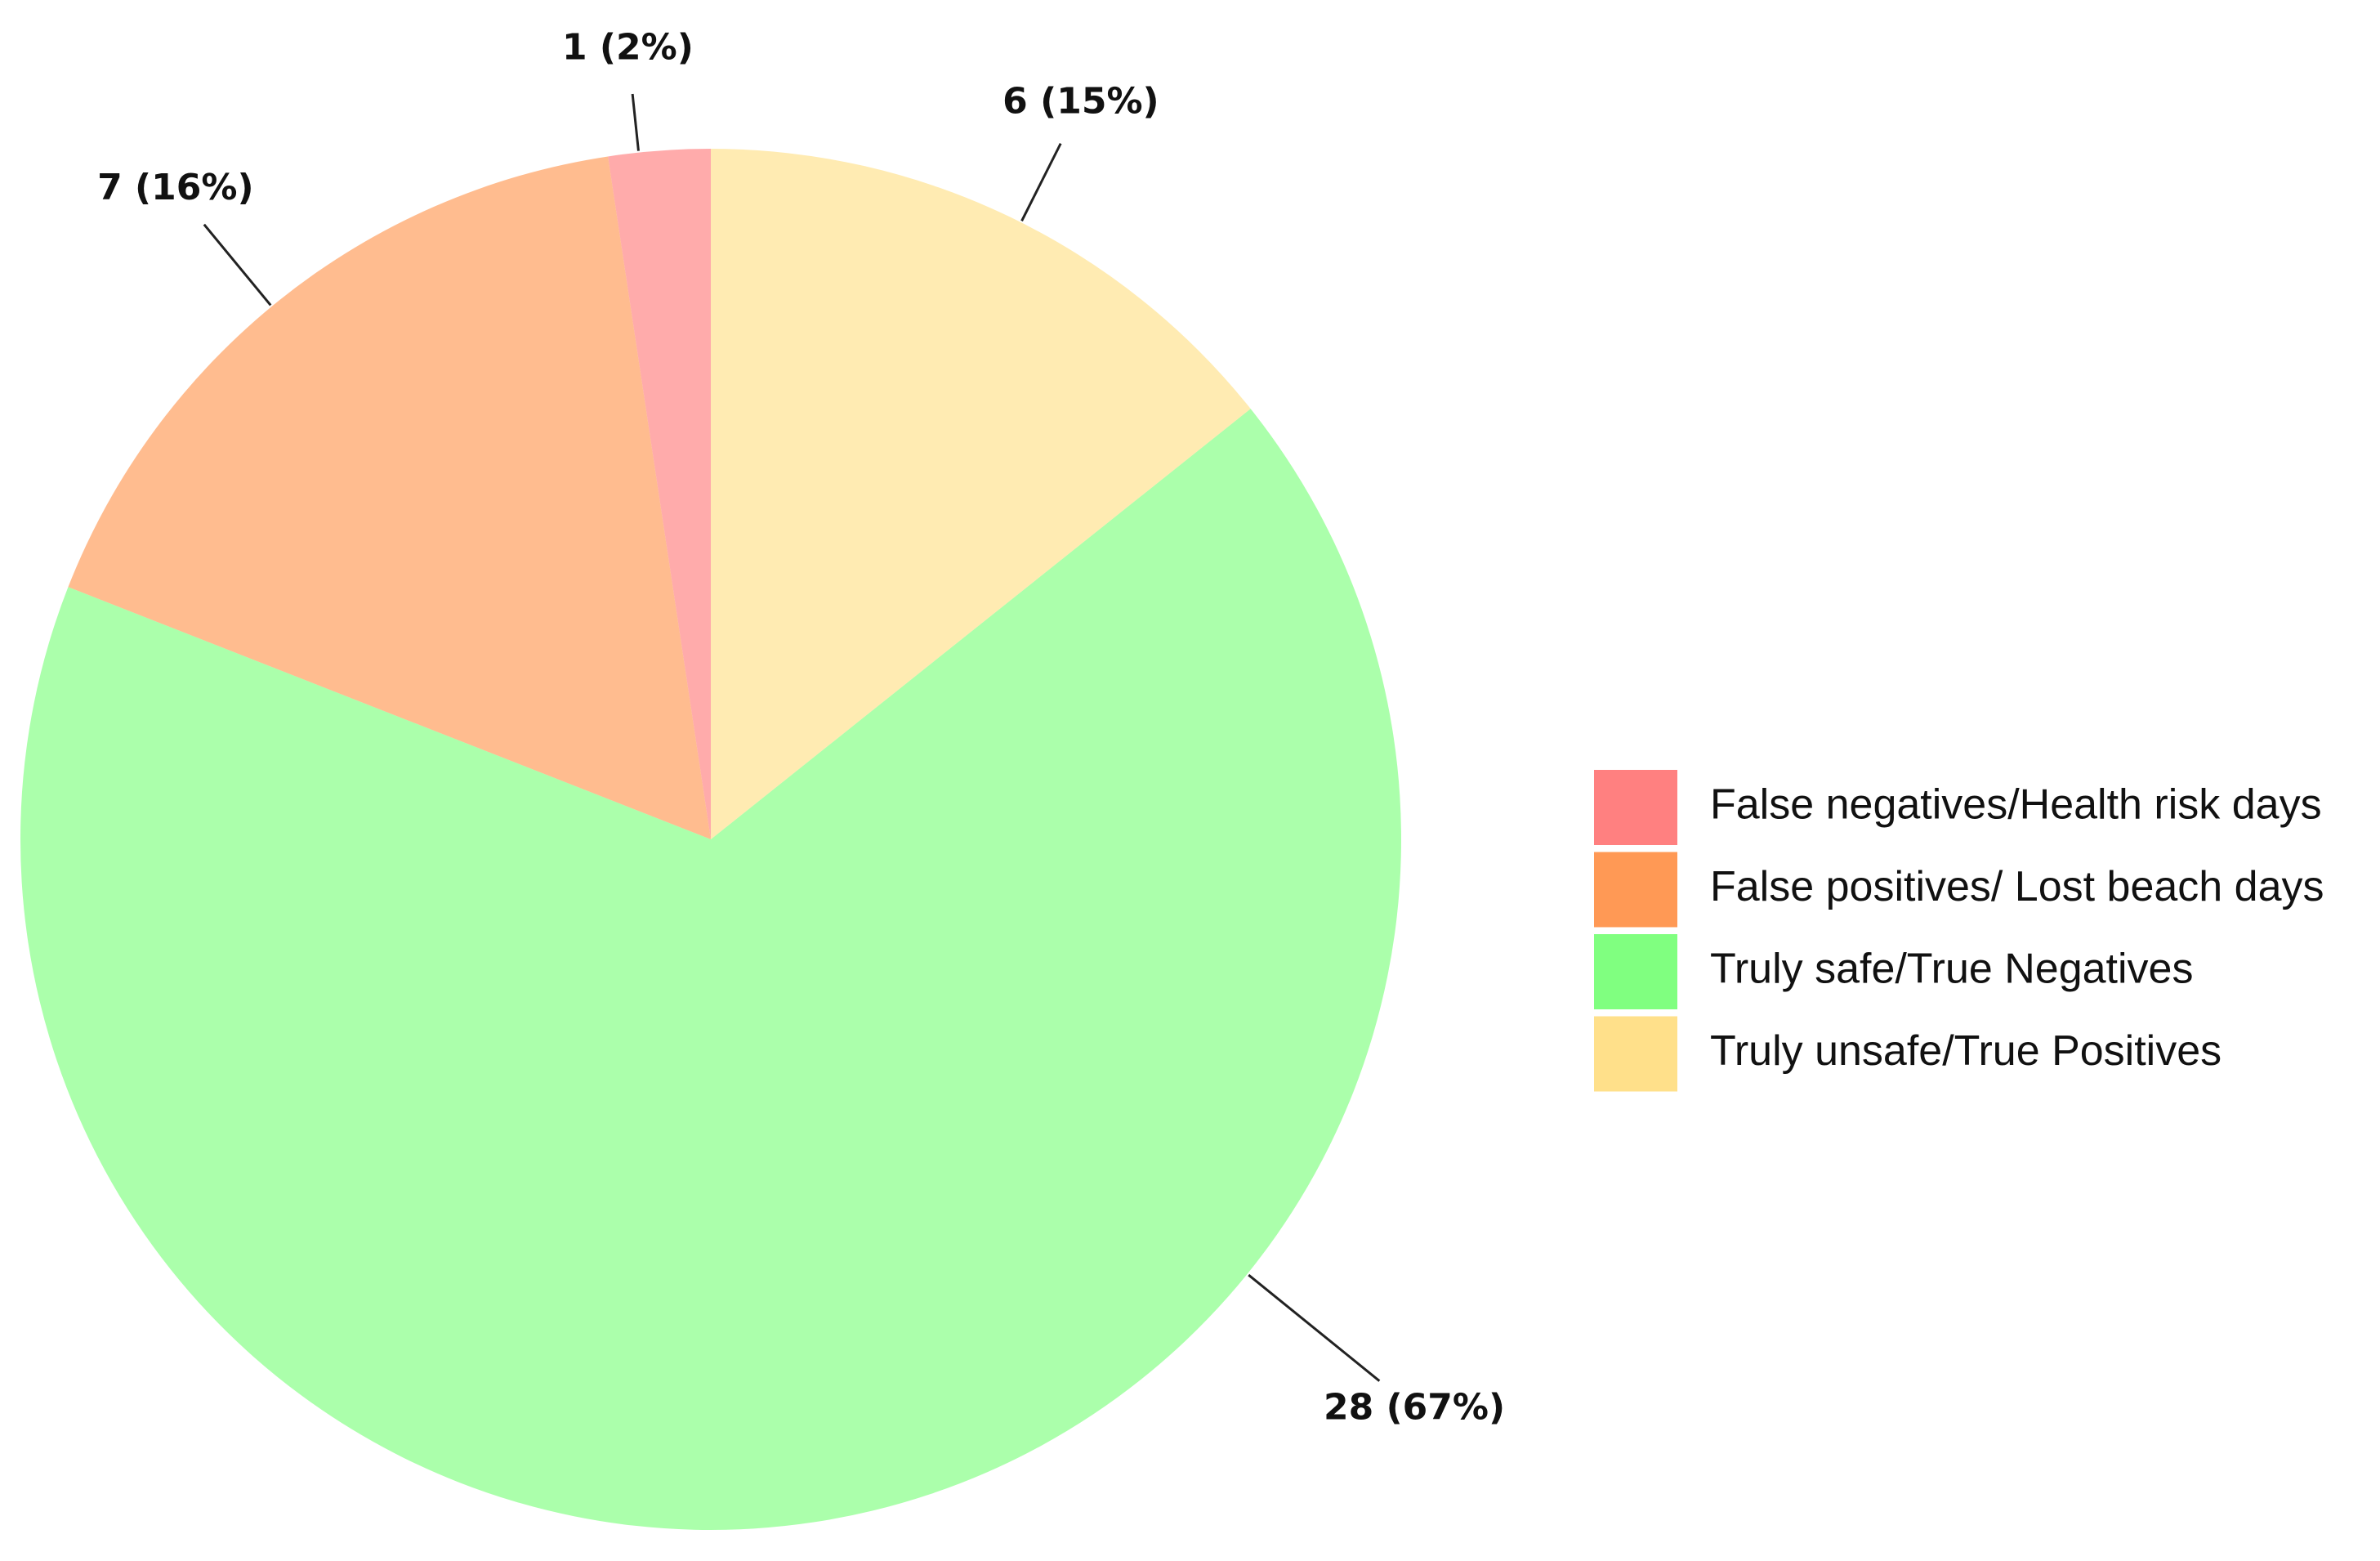 The width and height of the screenshot is (2380, 1561). What do you see at coordinates (2017, 886) in the screenshot?
I see `legend-label: False positives/ Lost beach days` at bounding box center [2017, 886].